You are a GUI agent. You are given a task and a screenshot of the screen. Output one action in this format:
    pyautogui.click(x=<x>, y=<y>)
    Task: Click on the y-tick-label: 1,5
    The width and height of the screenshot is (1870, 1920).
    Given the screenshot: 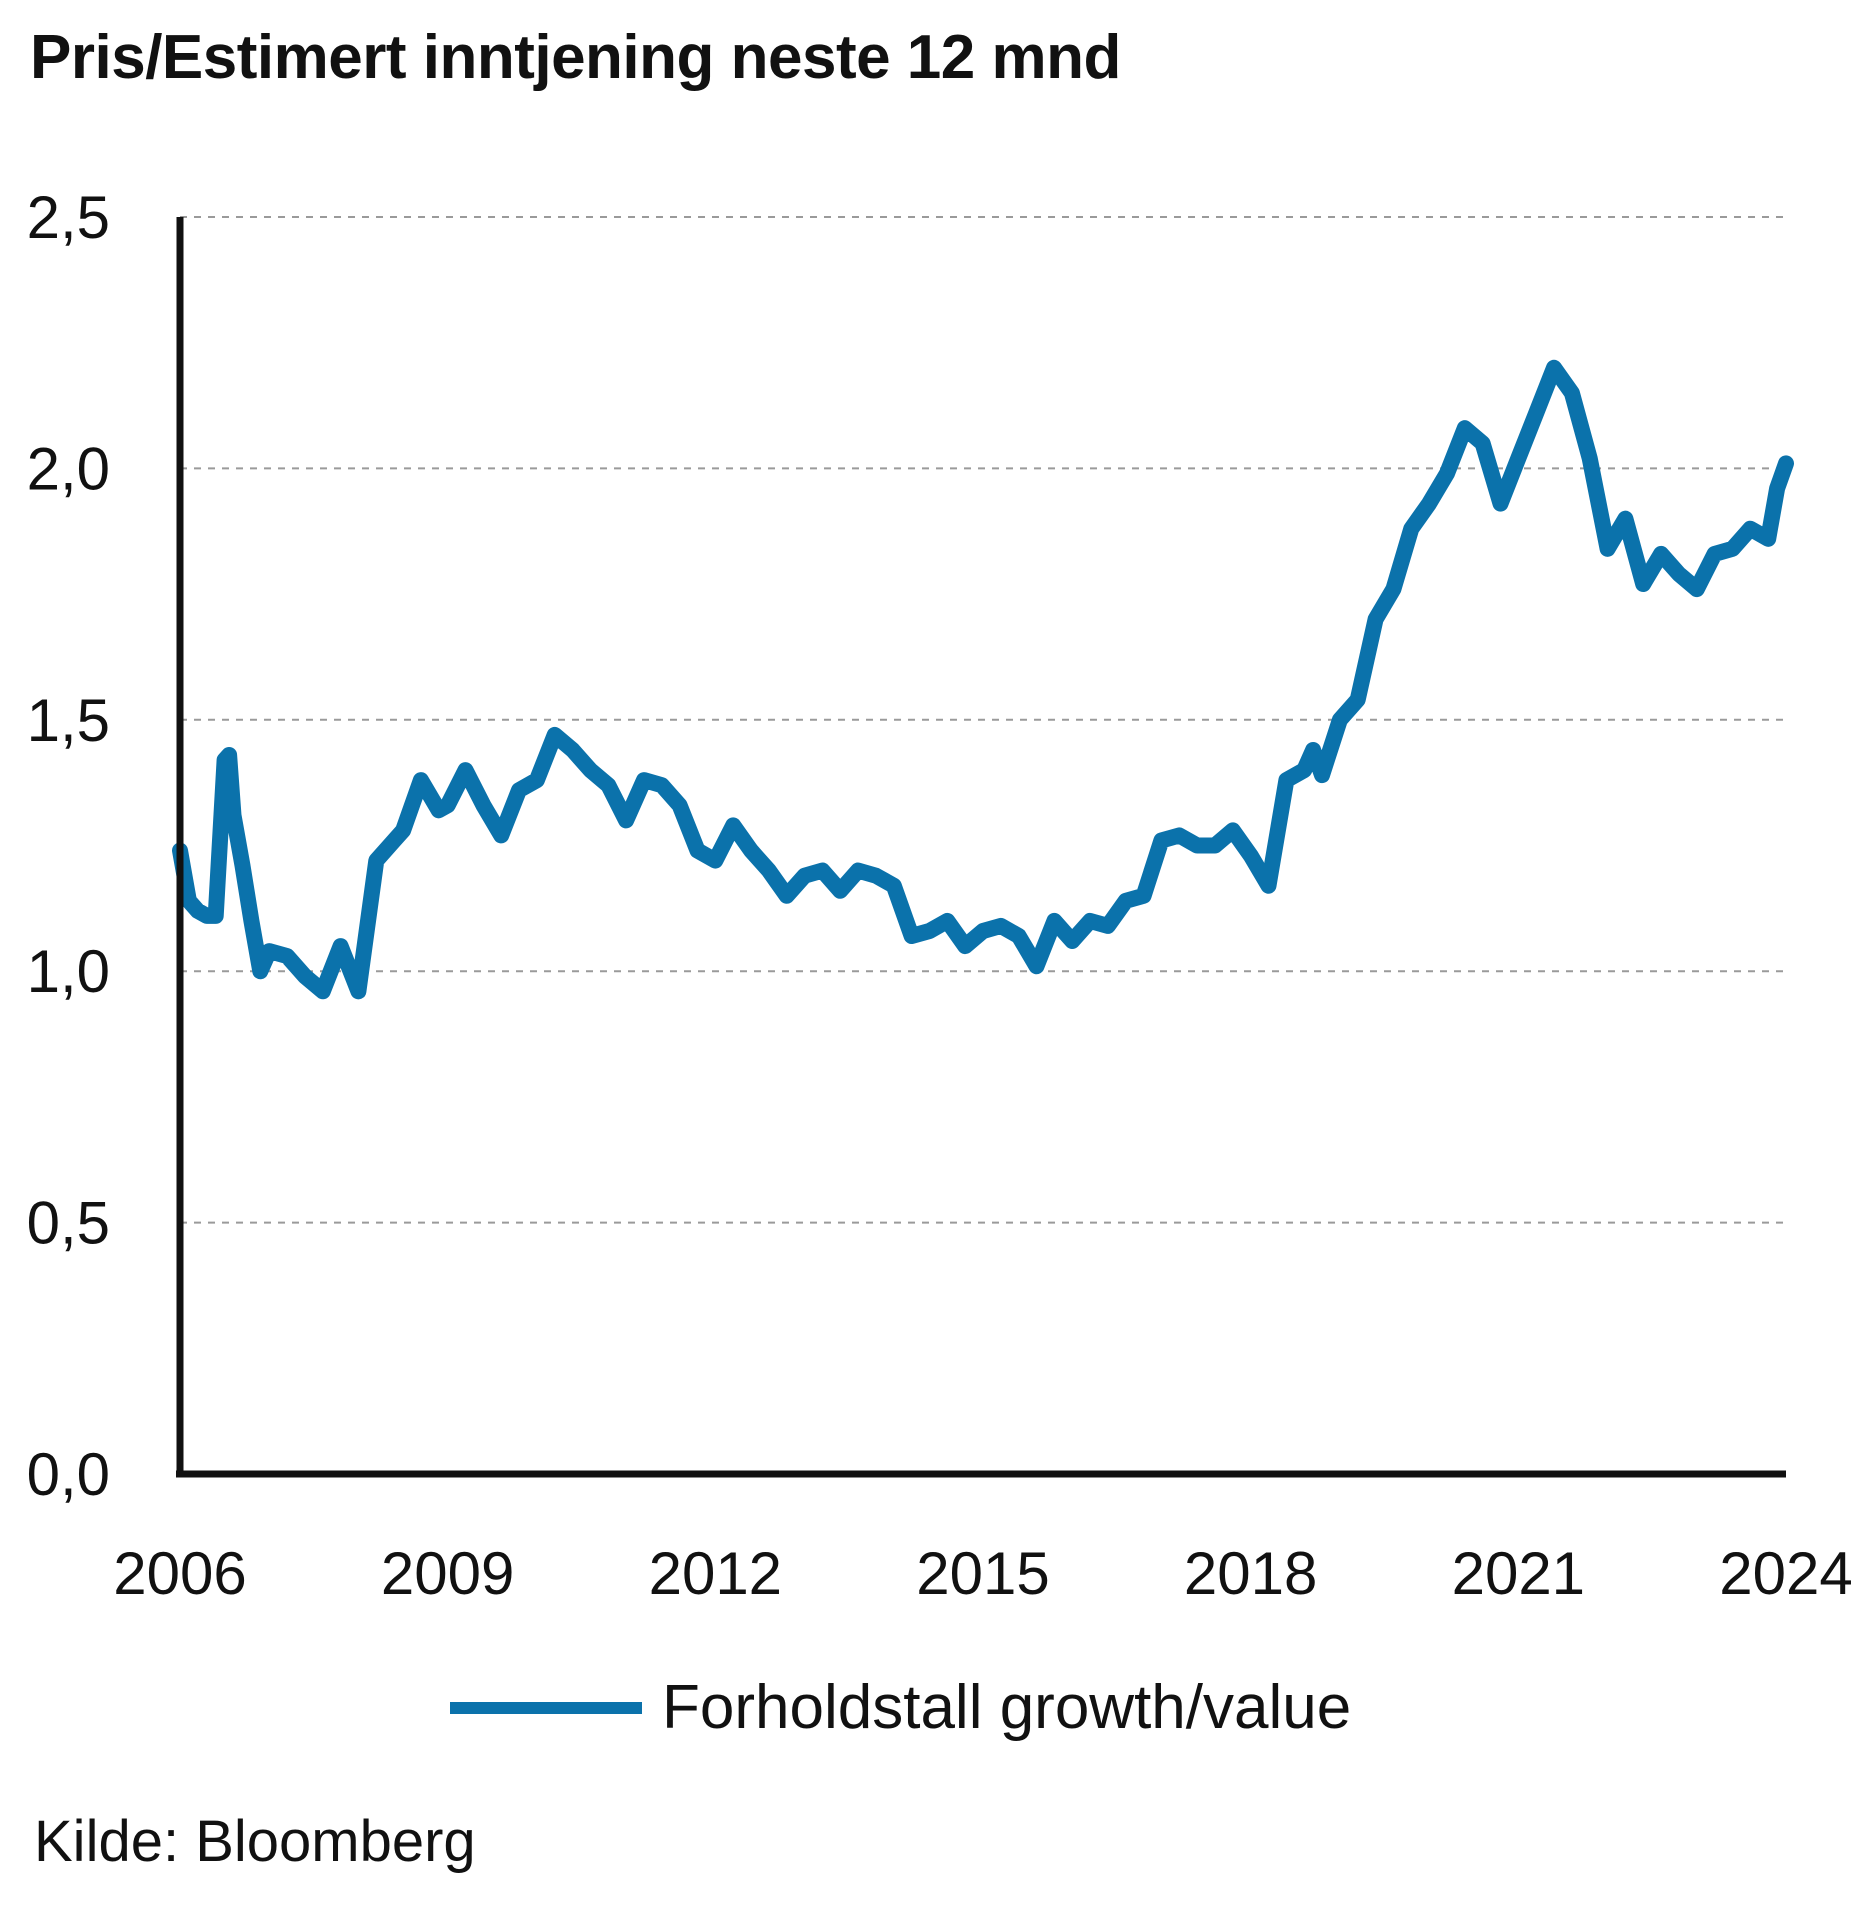 What is the action you would take?
    pyautogui.click(x=68, y=720)
    